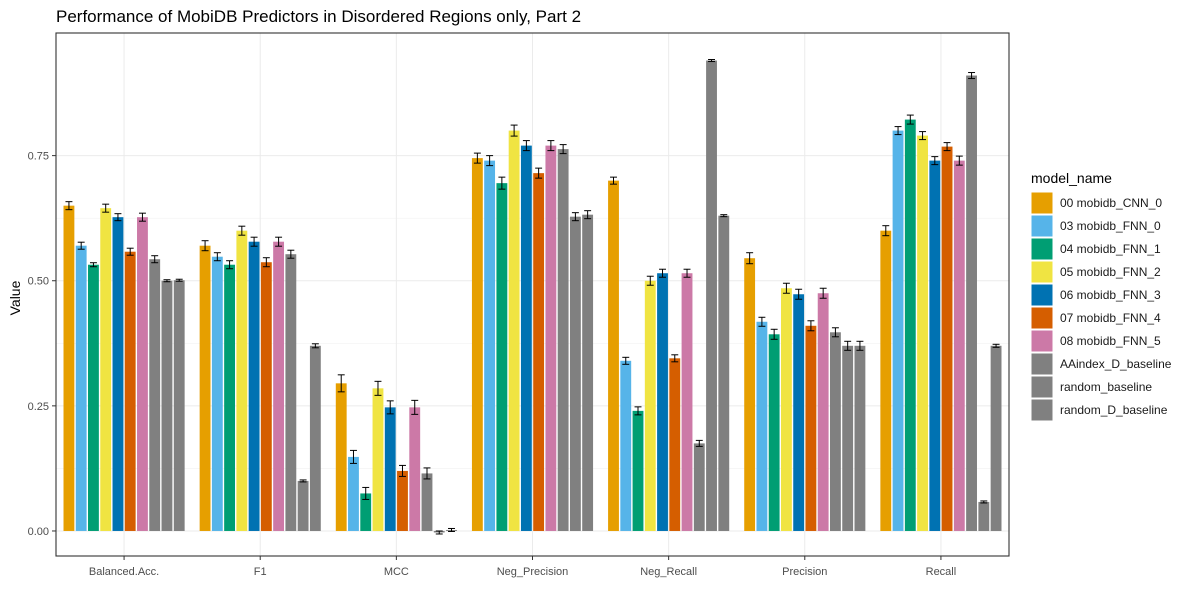 This screenshot has width=1186, height=608. What do you see at coordinates (941, 572) in the screenshot?
I see `x-tick-label: Recall` at bounding box center [941, 572].